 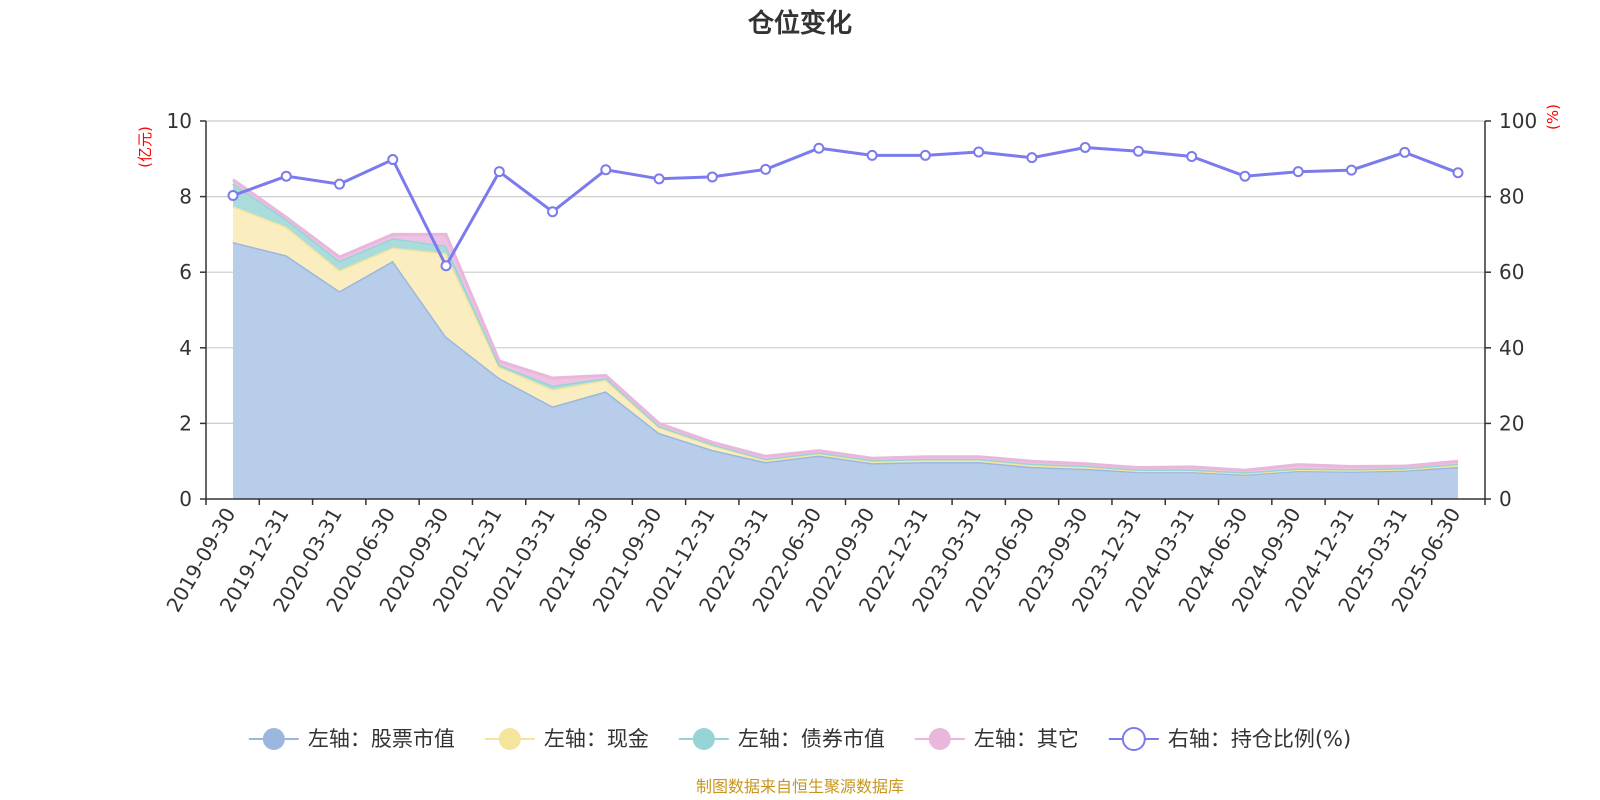 I want to click on legend: 左轴：股票市值 左轴：现金 左轴：债券市值 左轴：其它 右轴：持仓比例(%), so click(x=799, y=739).